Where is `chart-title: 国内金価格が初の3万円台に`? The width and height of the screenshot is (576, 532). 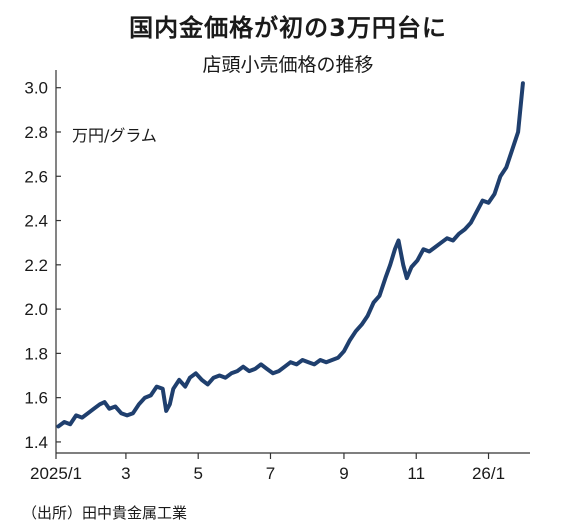 chart-title: 国内金価格が初の3万円台に is located at coordinates (288, 28).